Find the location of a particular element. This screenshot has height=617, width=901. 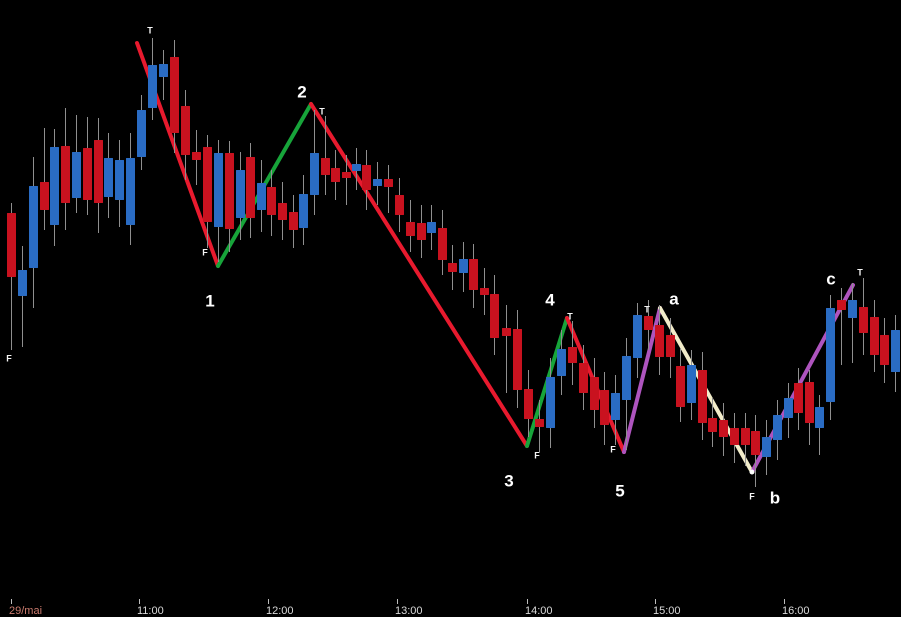

wave-2-to-3-line is located at coordinates (419, 275).